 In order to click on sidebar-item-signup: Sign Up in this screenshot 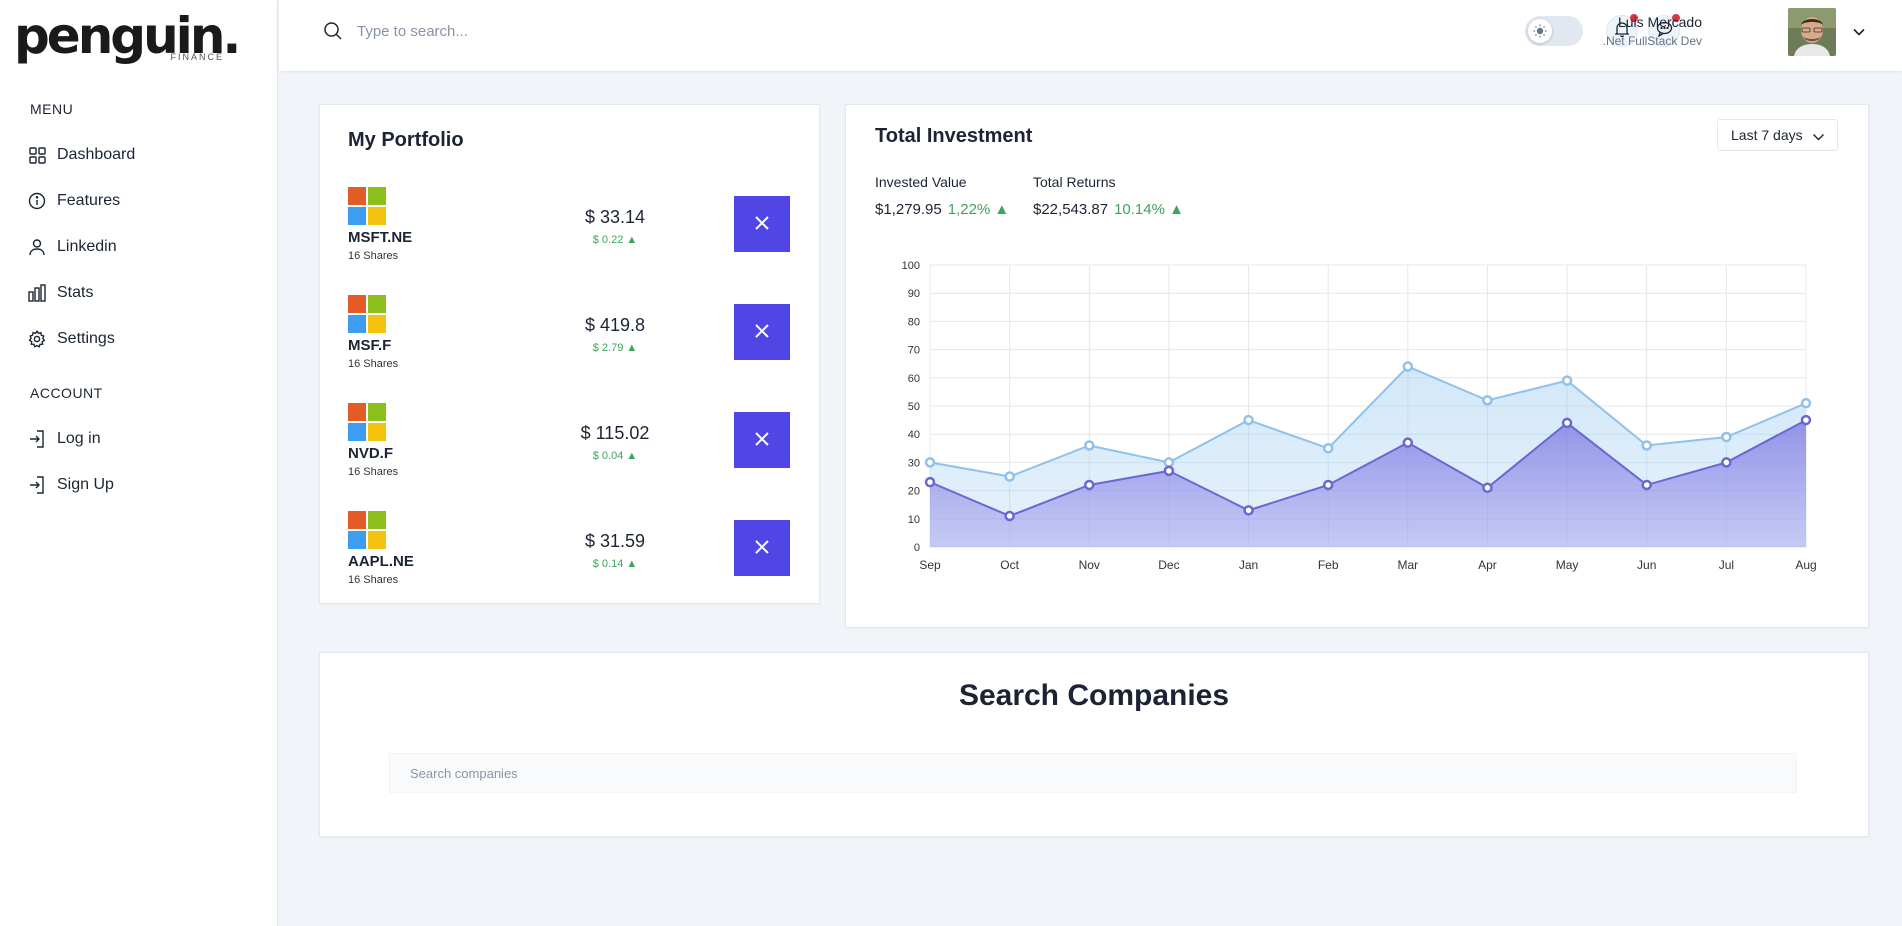, I will do `click(71, 485)`.